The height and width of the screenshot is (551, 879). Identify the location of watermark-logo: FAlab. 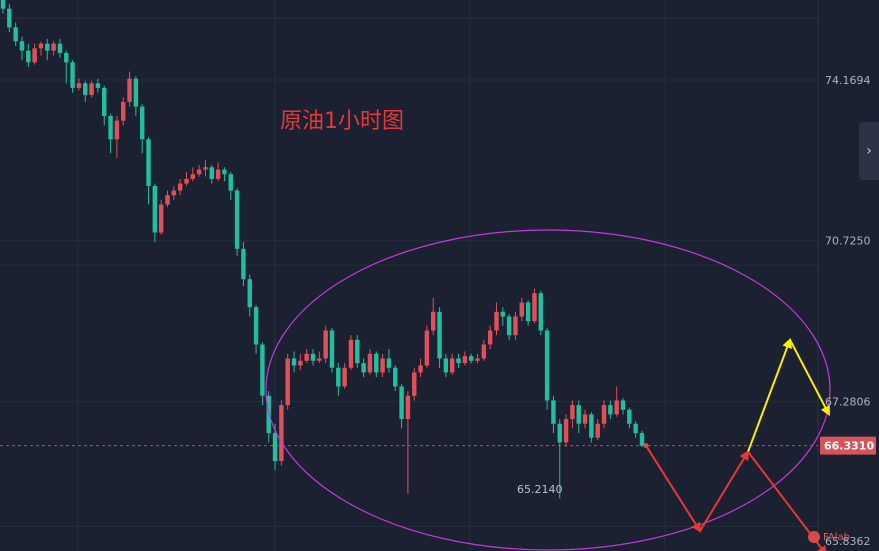
(829, 537).